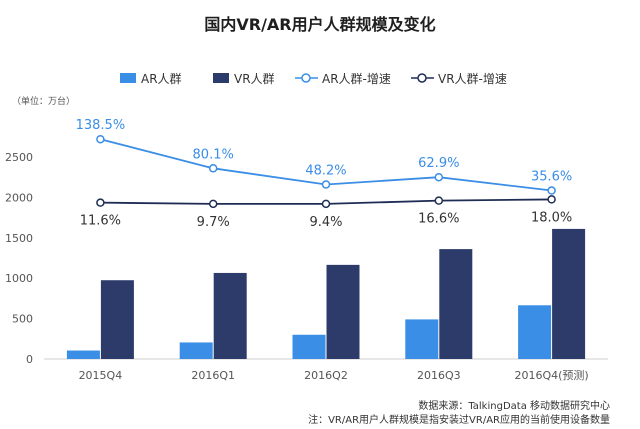  What do you see at coordinates (101, 375) in the screenshot?
I see `x-tick-label: 2015Q4` at bounding box center [101, 375].